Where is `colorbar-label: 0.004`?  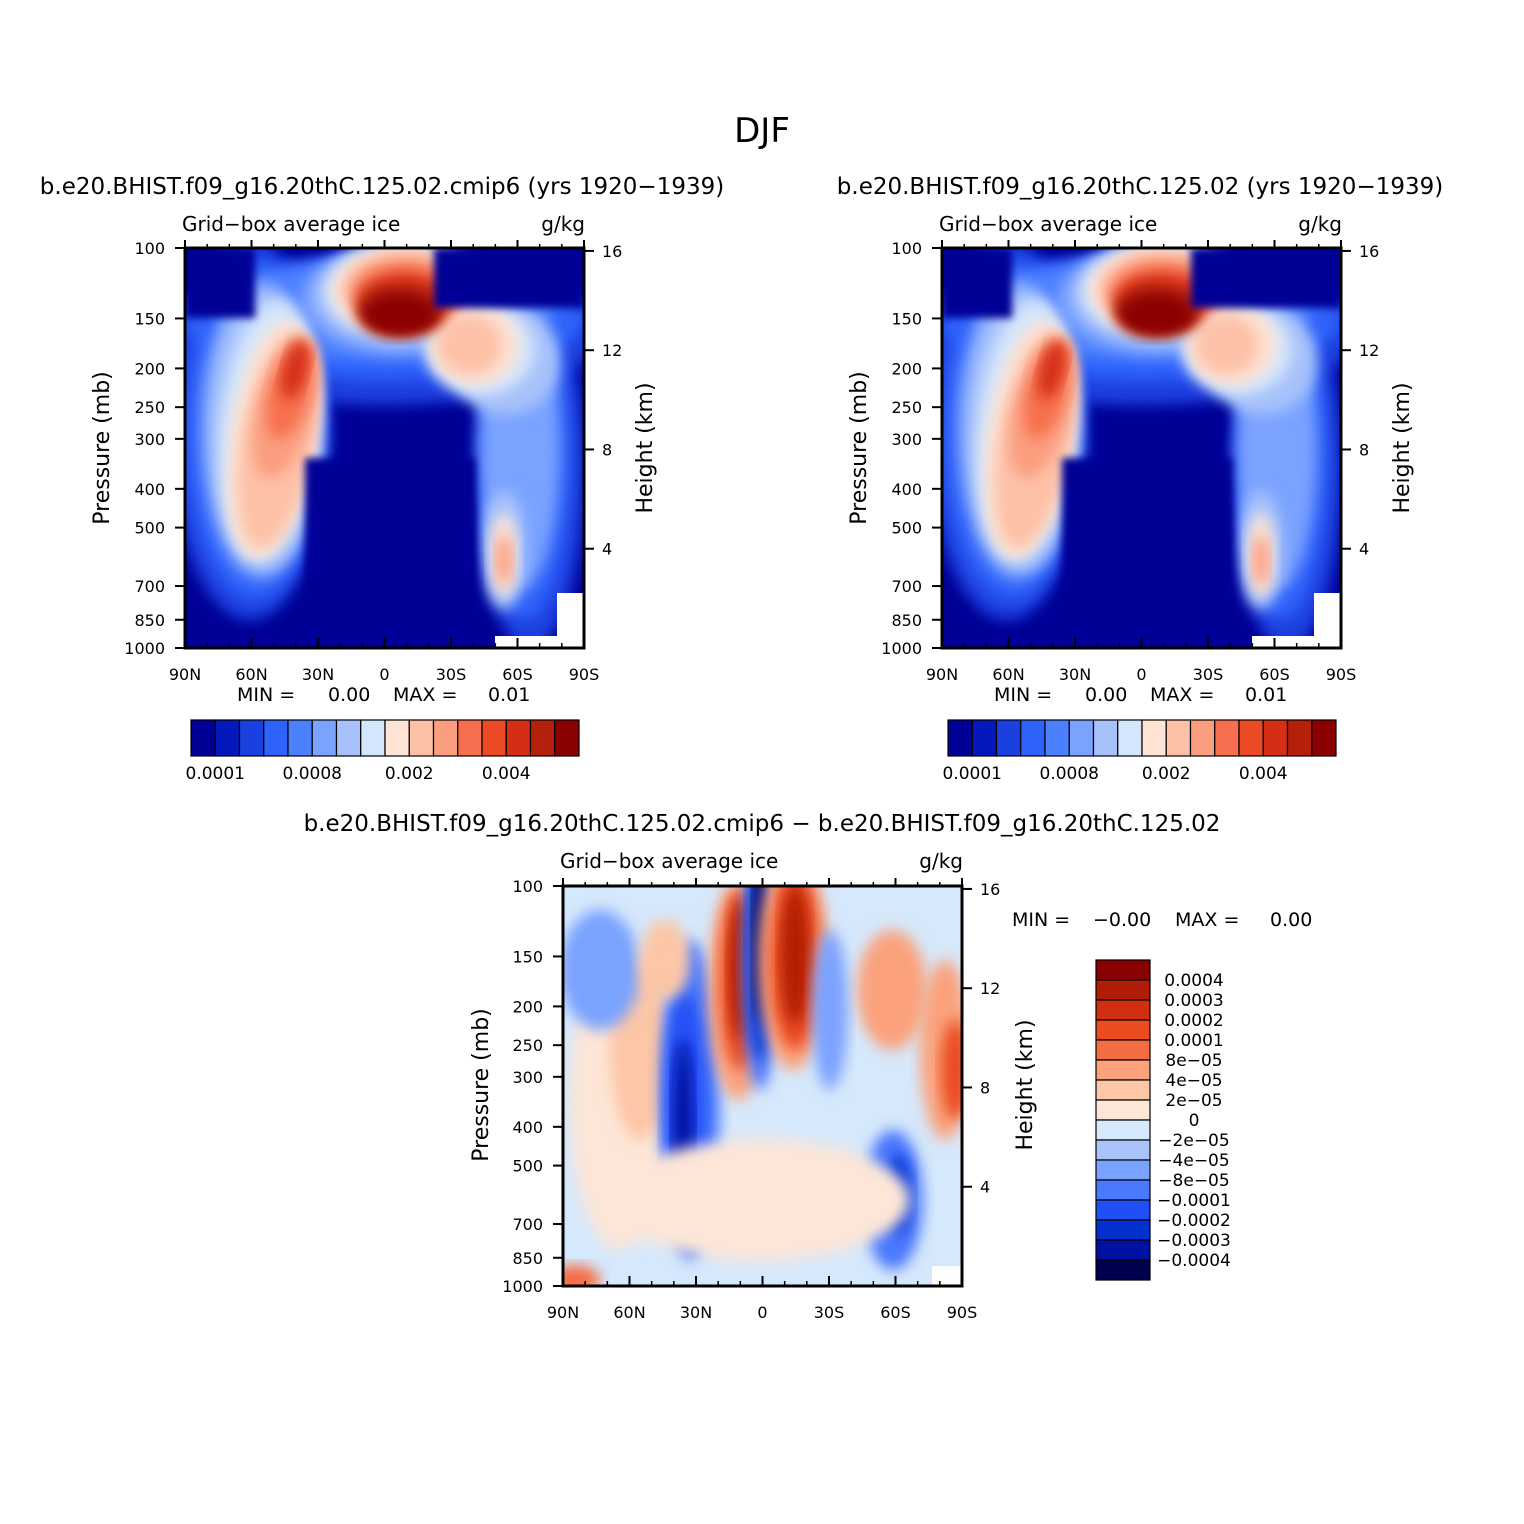
colorbar-label: 0.004 is located at coordinates (506, 774).